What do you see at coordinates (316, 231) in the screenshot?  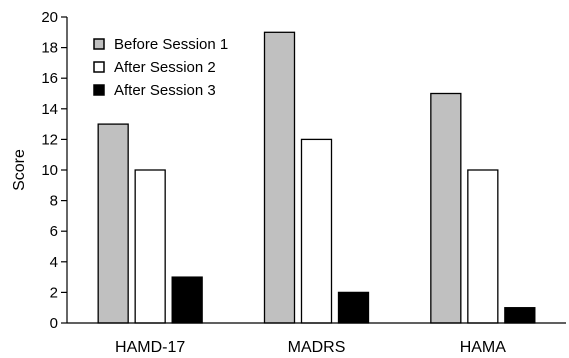 I see `bar-after-session-2-madrs` at bounding box center [316, 231].